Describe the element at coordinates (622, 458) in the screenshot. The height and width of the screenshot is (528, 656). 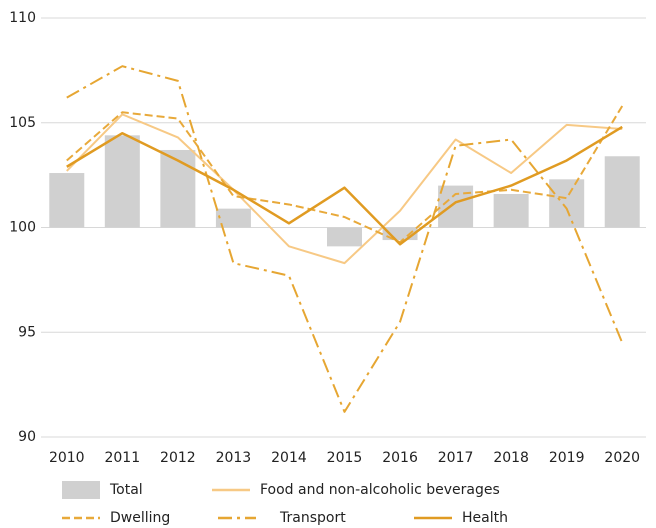
I see `x-tick-label: 2020` at that location.